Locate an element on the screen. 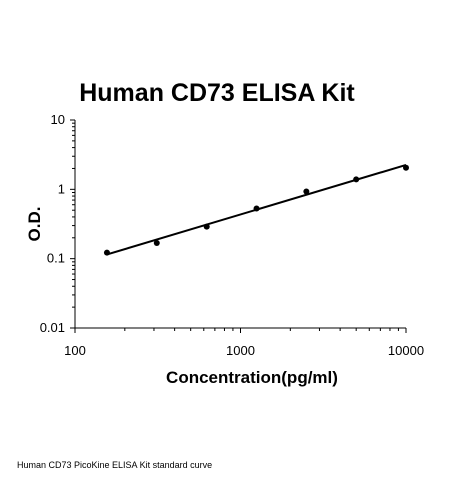 The image size is (449, 481). x-axis-label: Concentration(pg/ml) is located at coordinates (252, 377).